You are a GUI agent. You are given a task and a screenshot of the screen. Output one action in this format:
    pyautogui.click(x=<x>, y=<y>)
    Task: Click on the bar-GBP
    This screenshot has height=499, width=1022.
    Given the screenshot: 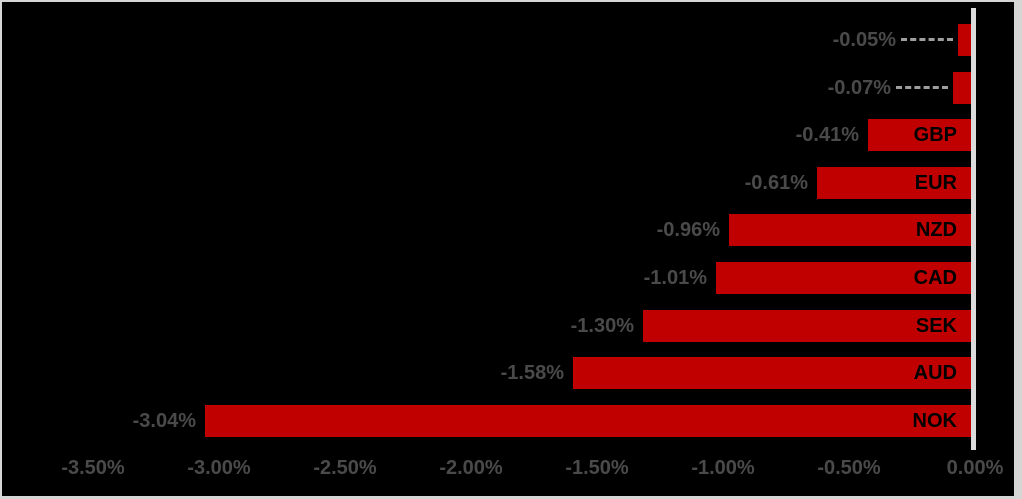 What is the action you would take?
    pyautogui.click(x=919, y=135)
    